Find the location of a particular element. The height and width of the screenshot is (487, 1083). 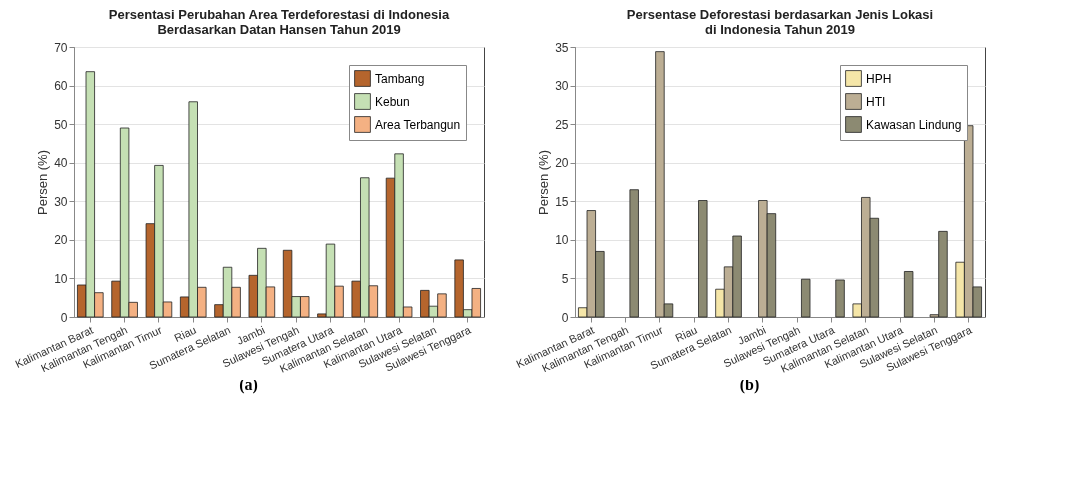

y-tick-label: 70 is located at coordinates (61, 47).